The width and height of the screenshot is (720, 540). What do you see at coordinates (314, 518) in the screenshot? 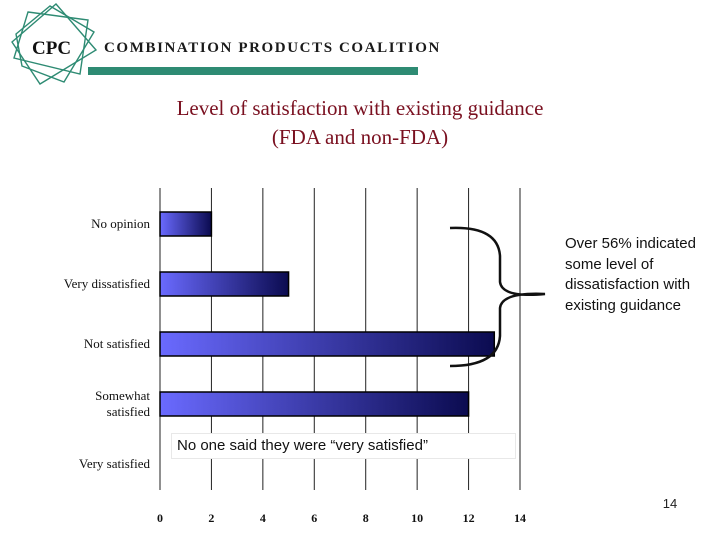
I see `x-tick-6: 6` at bounding box center [314, 518].